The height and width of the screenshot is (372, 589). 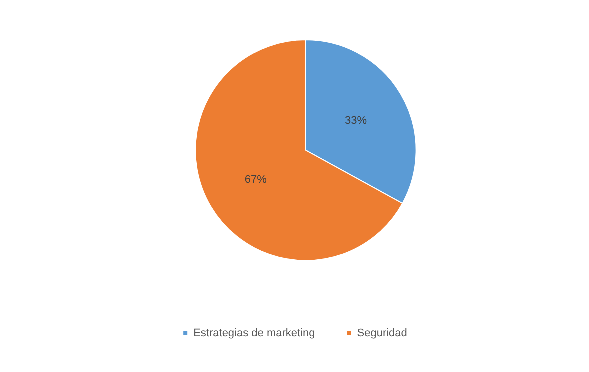 I want to click on data-label: 67%, so click(x=256, y=180).